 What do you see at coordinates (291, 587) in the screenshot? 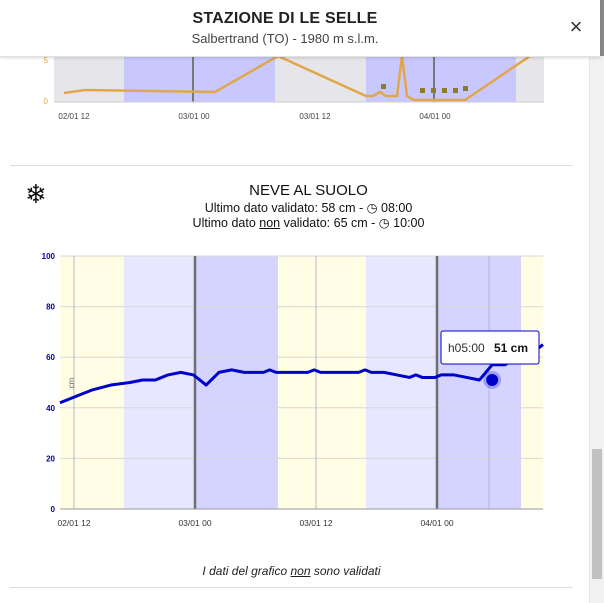
I see `bottom-divider` at bounding box center [291, 587].